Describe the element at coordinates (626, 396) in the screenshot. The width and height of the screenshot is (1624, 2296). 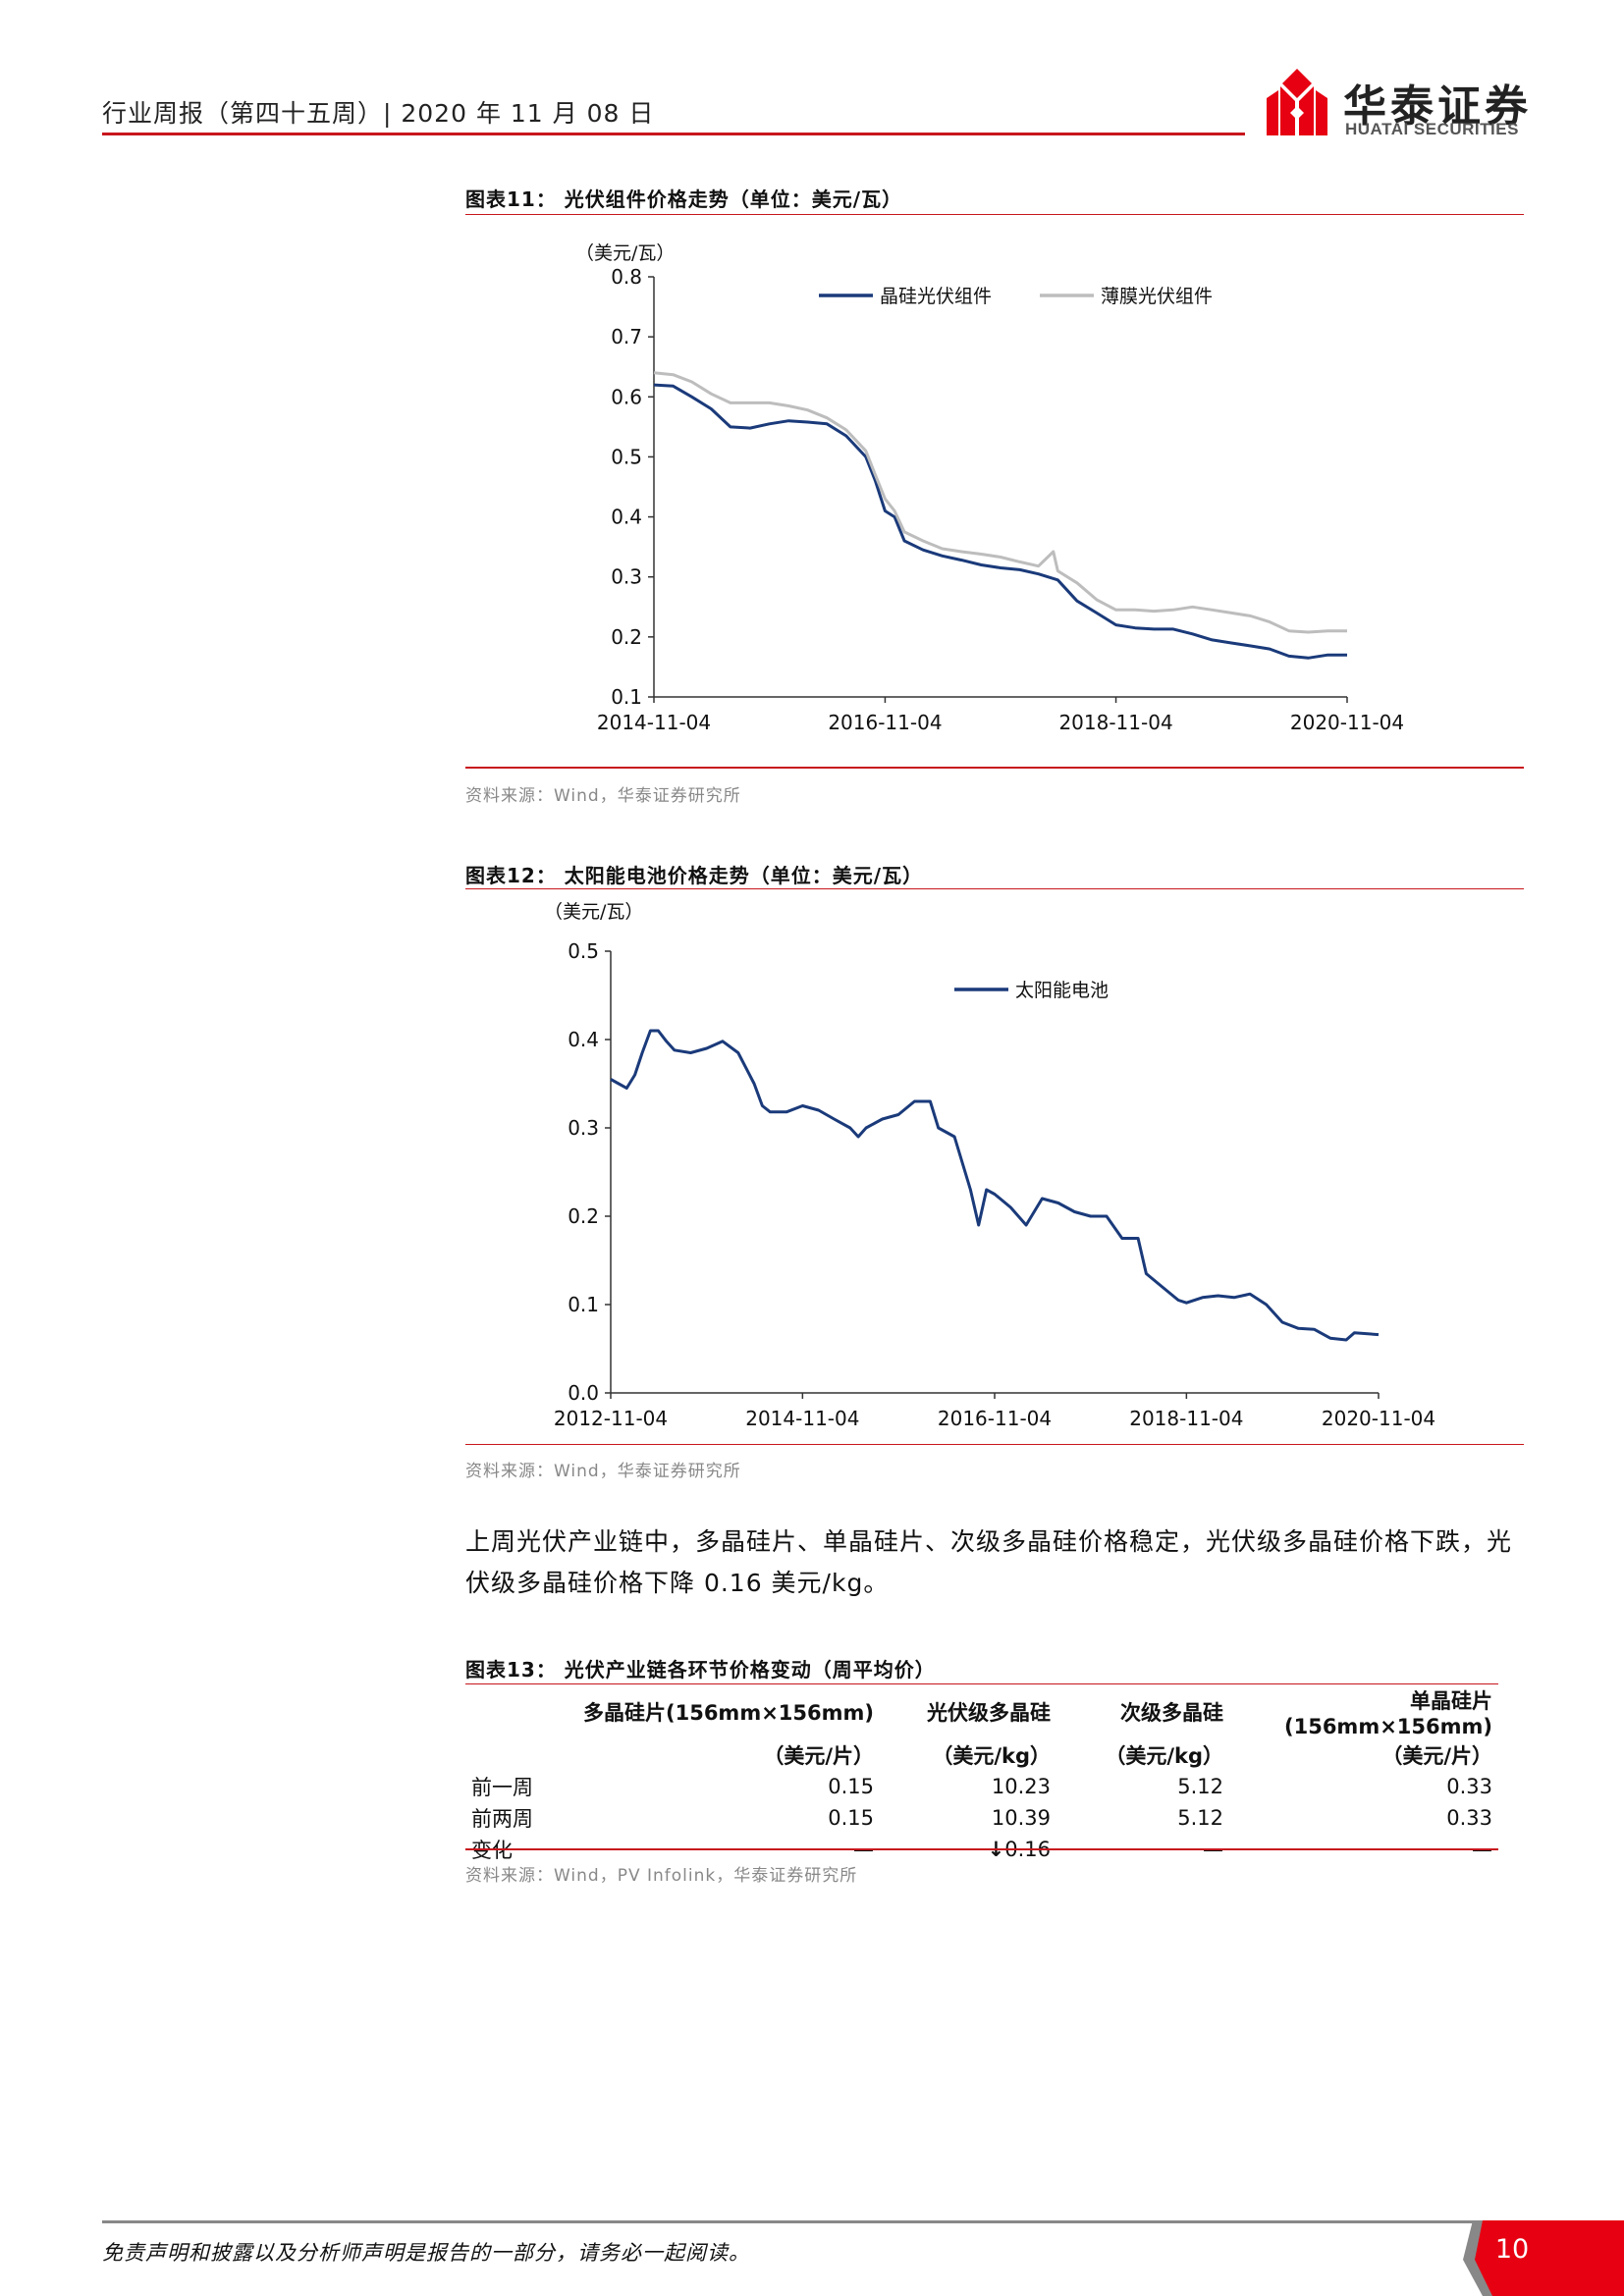
I see `y-tick-label: 0.6` at that location.